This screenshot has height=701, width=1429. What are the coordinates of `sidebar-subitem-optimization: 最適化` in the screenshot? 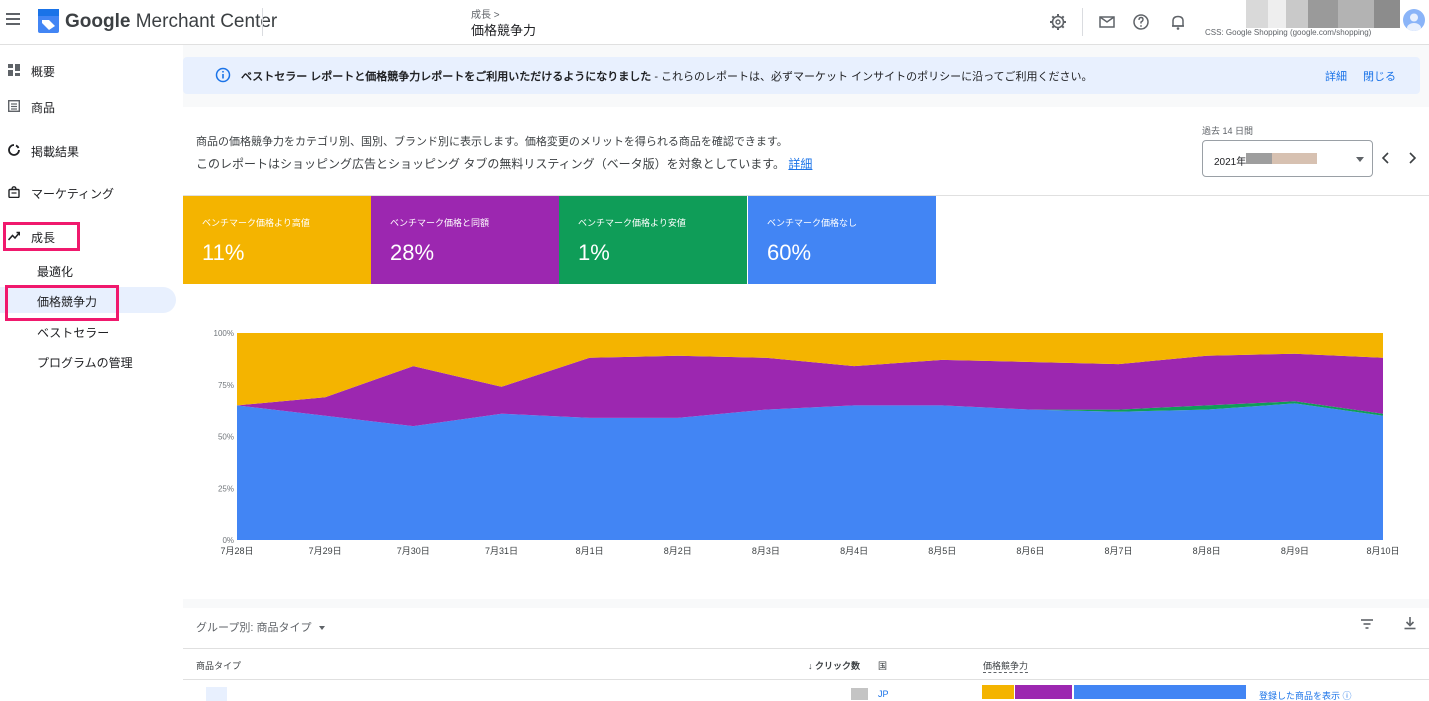 It's located at (88, 270).